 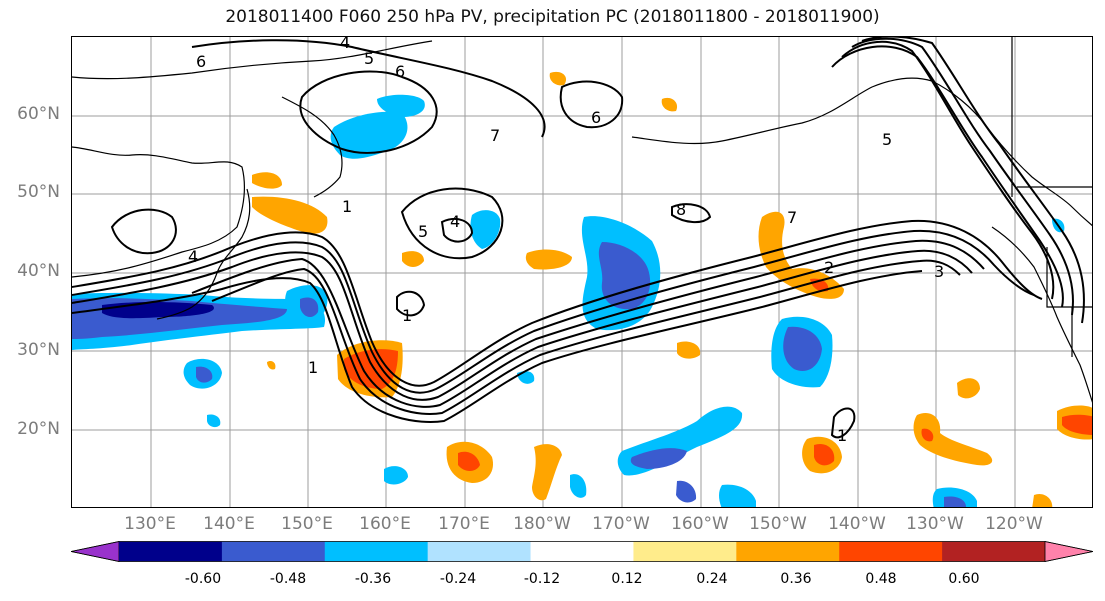 What do you see at coordinates (150, 524) in the screenshot?
I see `lon-label: 130°E` at bounding box center [150, 524].